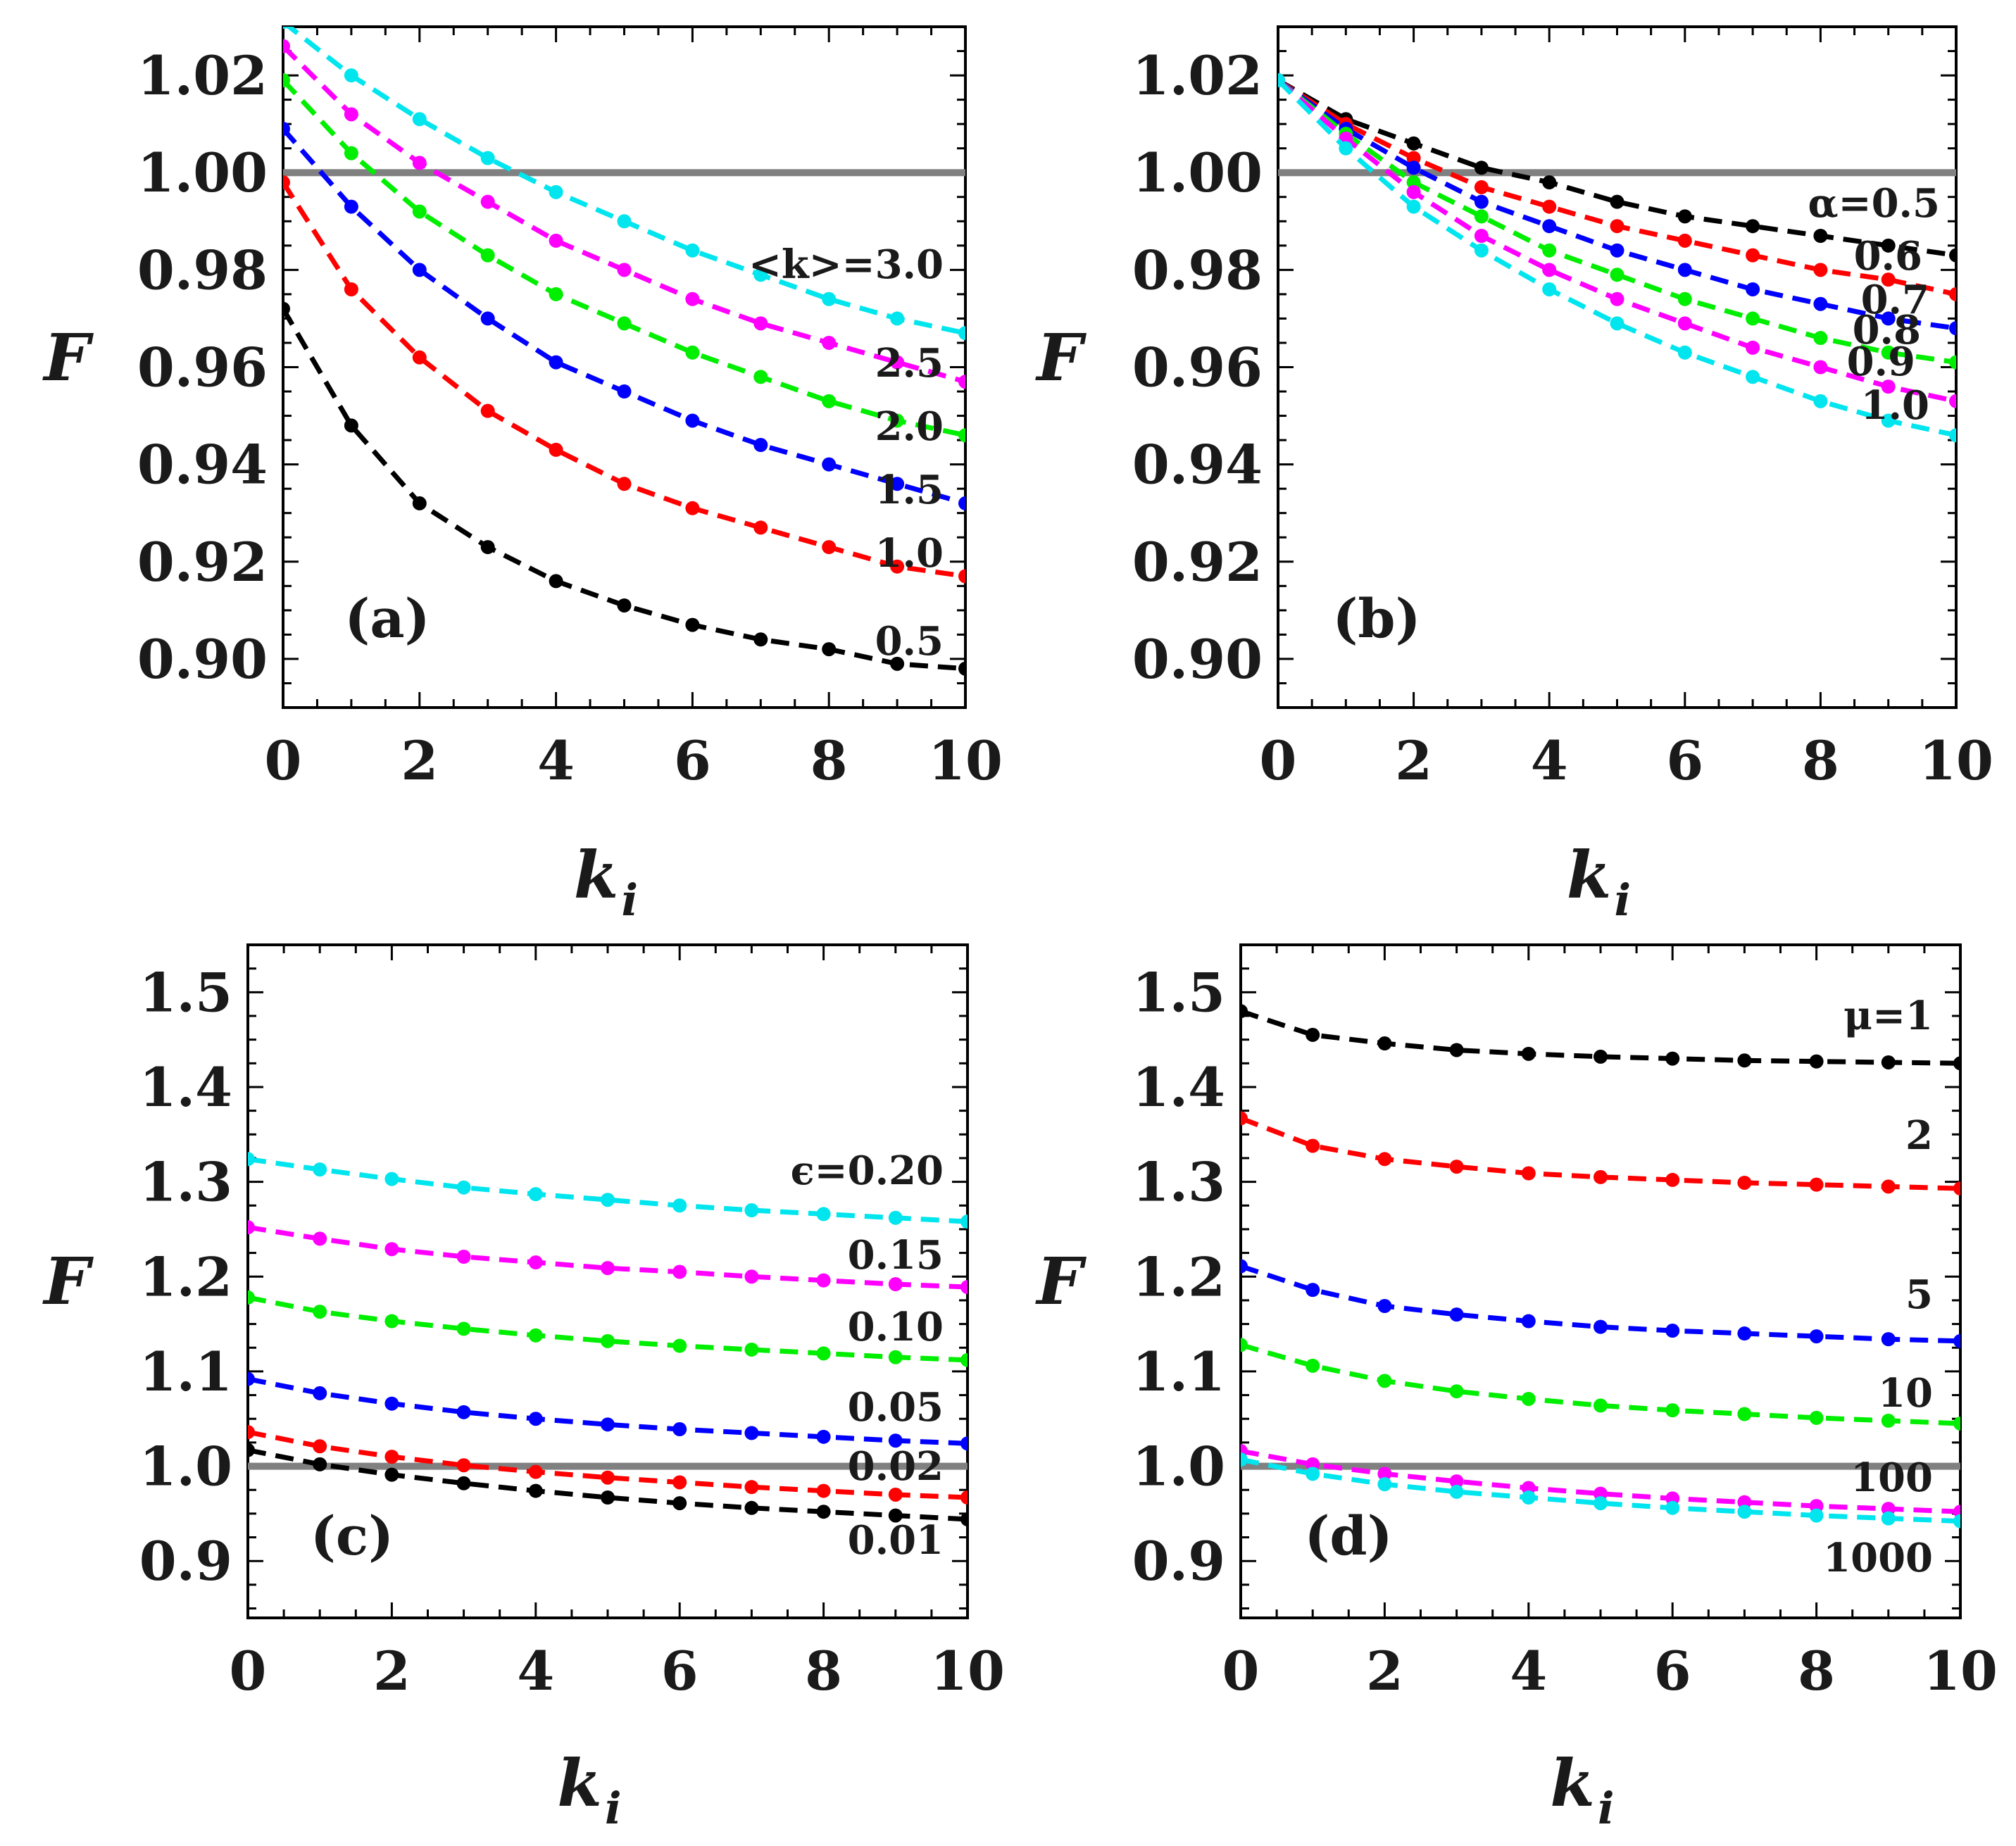  What do you see at coordinates (896, 1407) in the screenshot?
I see `series-label: 0.05` at bounding box center [896, 1407].